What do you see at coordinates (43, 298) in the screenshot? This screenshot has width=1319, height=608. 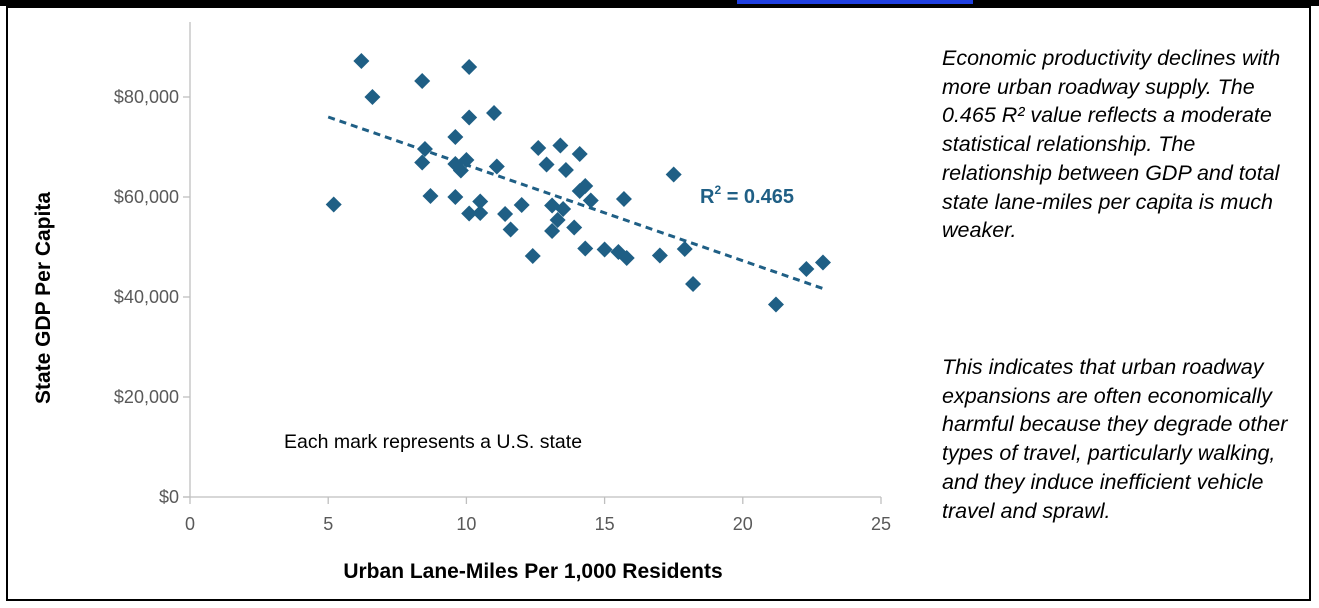 I see `y-axis-label: State GDP Per Capita` at bounding box center [43, 298].